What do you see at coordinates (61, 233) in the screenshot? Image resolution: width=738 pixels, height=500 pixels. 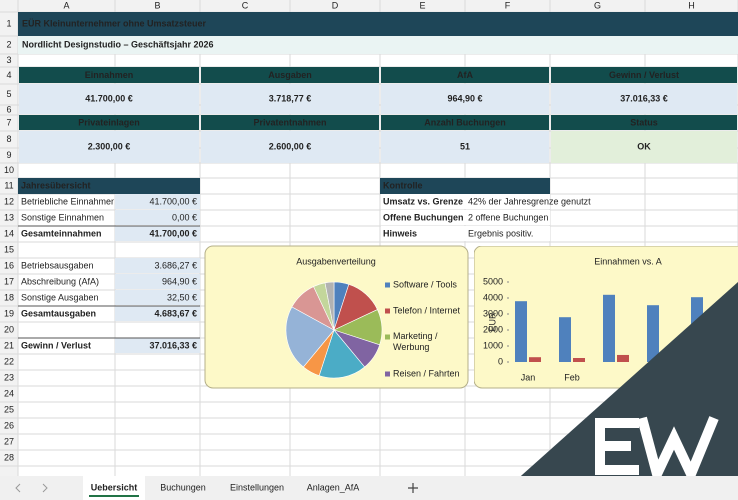 I see `summary-label: Gesamteinnahmen` at bounding box center [61, 233].